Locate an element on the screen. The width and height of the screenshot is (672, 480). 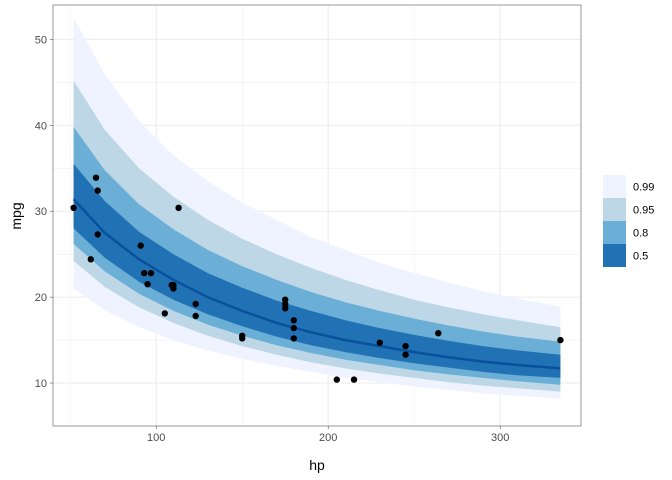
legend-label: 0.8 is located at coordinates (640, 234).